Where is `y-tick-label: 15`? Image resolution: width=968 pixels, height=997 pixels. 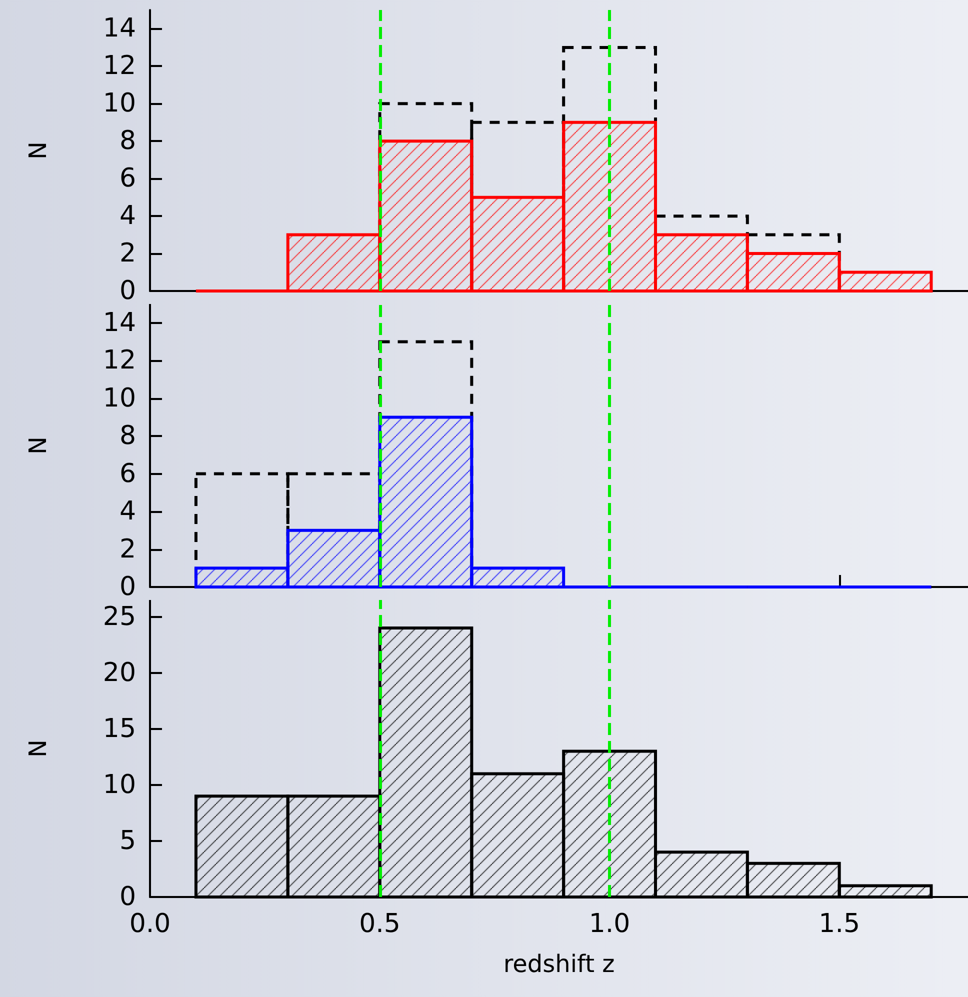
y-tick-label: 15 is located at coordinates (119, 729).